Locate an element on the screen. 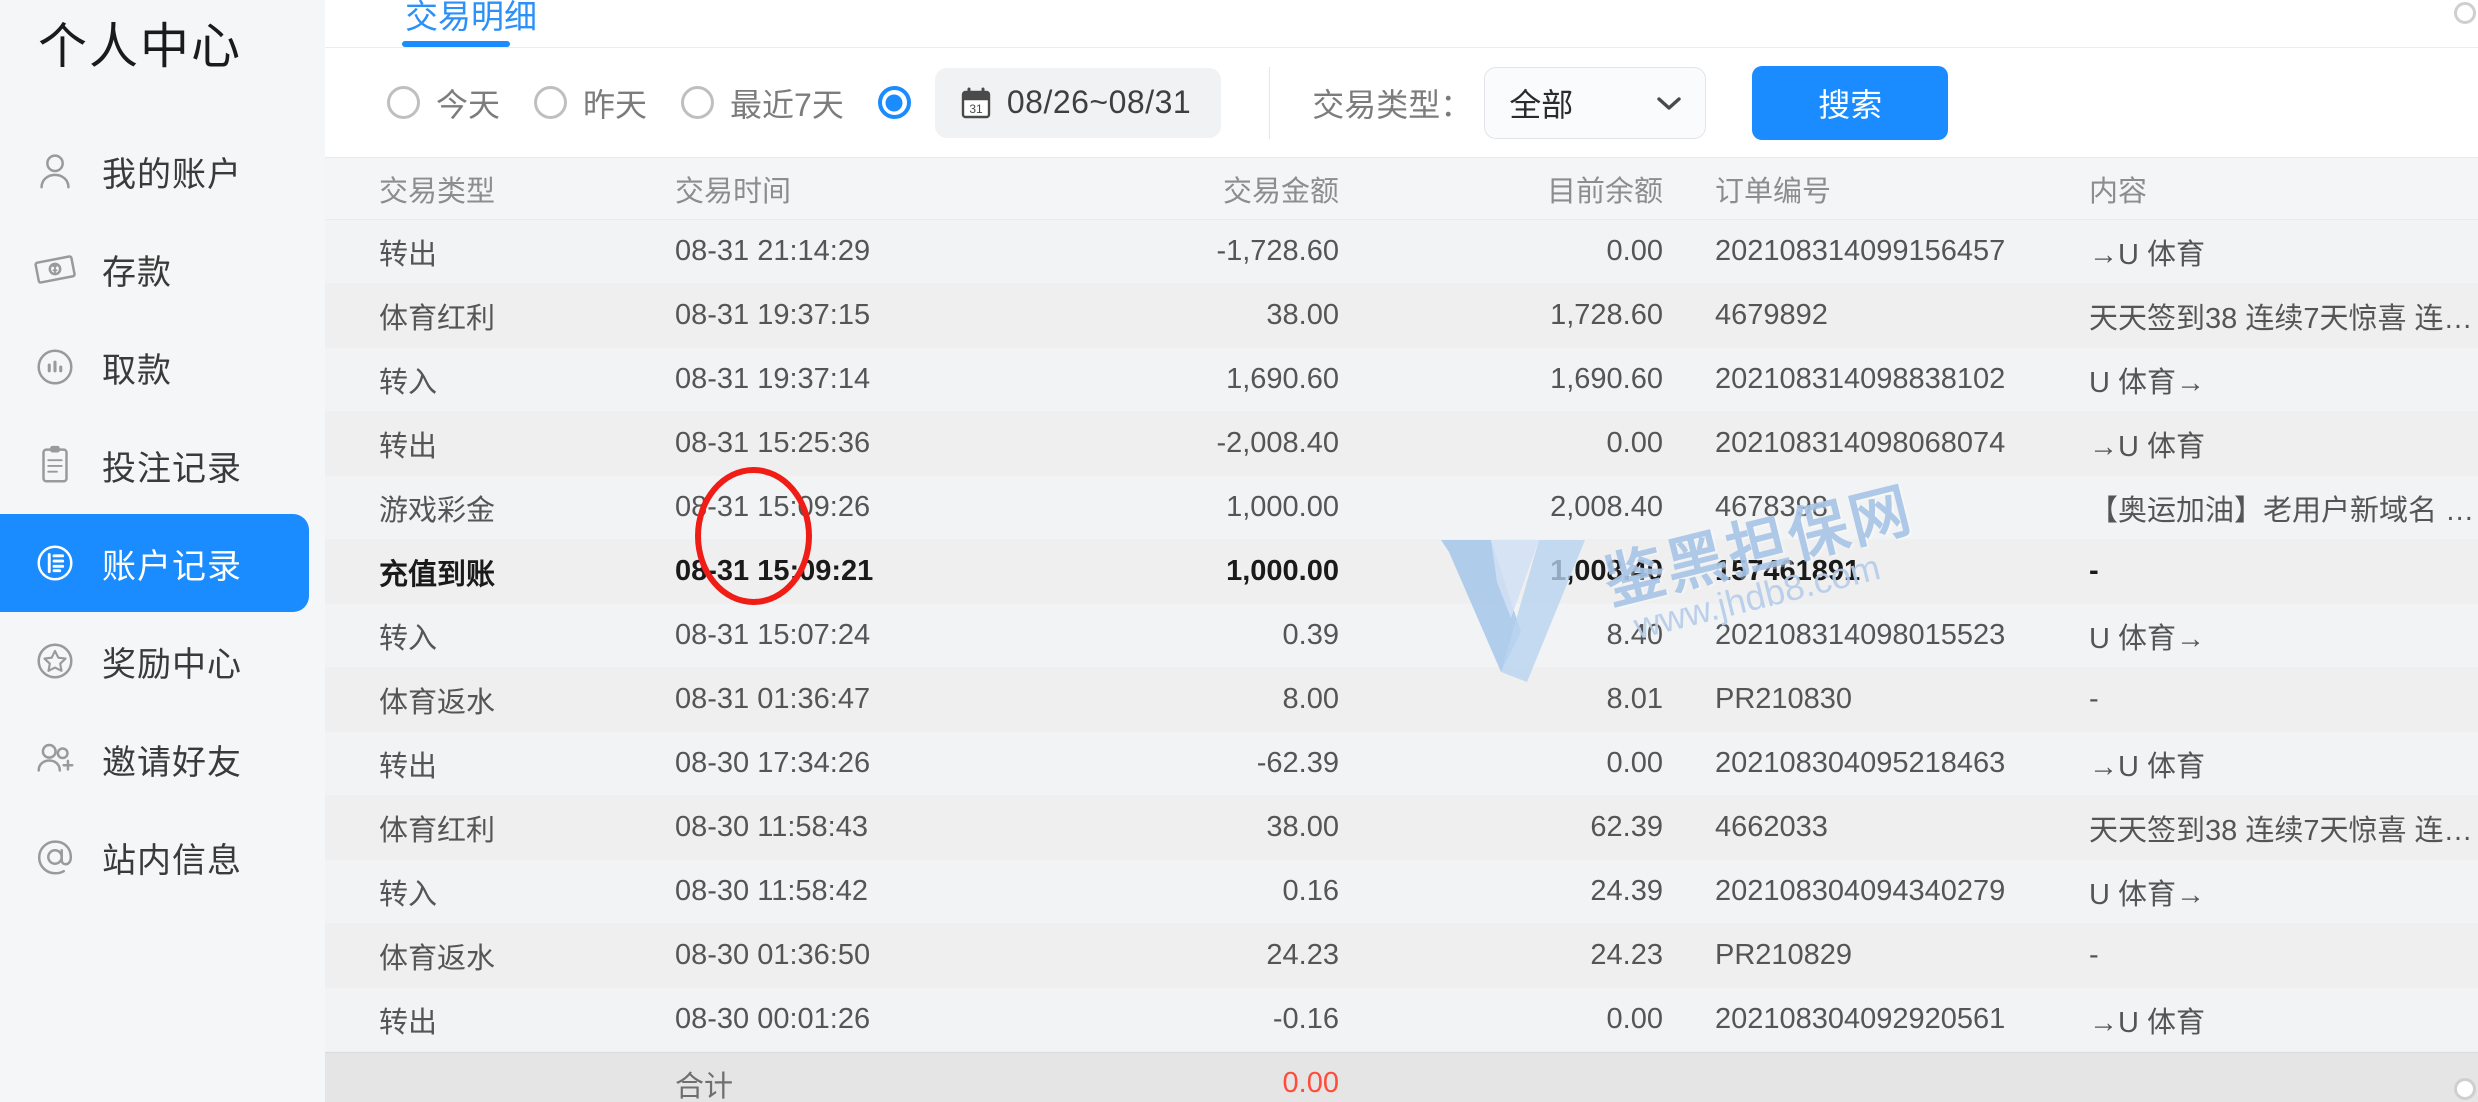 The height and width of the screenshot is (1102, 2478). cell-note: - is located at coordinates (2094, 955).